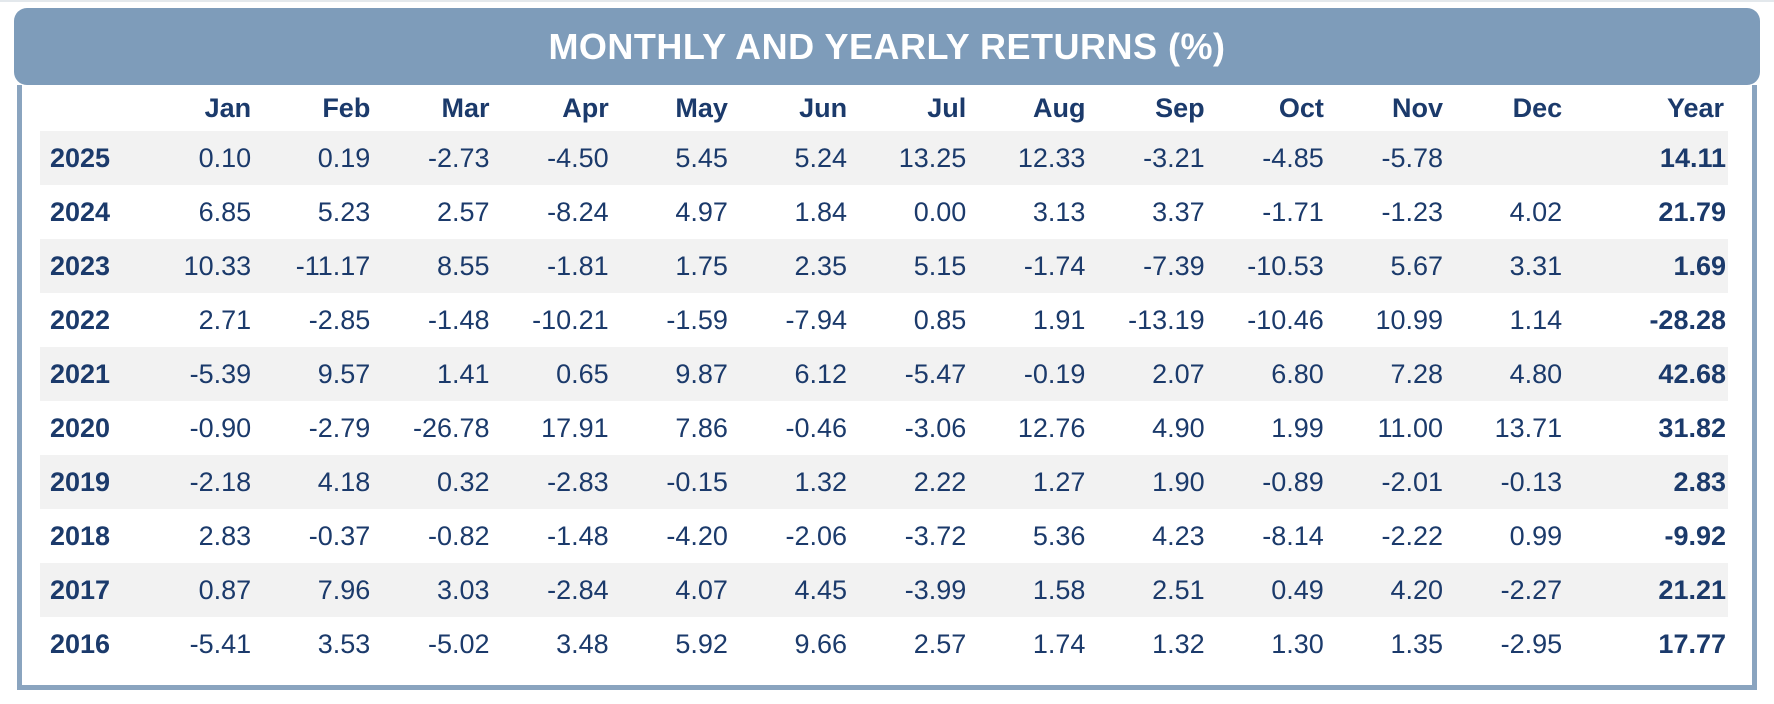 The height and width of the screenshot is (704, 1774). Describe the element at coordinates (451, 427) in the screenshot. I see `return-cell: -26.78` at that location.